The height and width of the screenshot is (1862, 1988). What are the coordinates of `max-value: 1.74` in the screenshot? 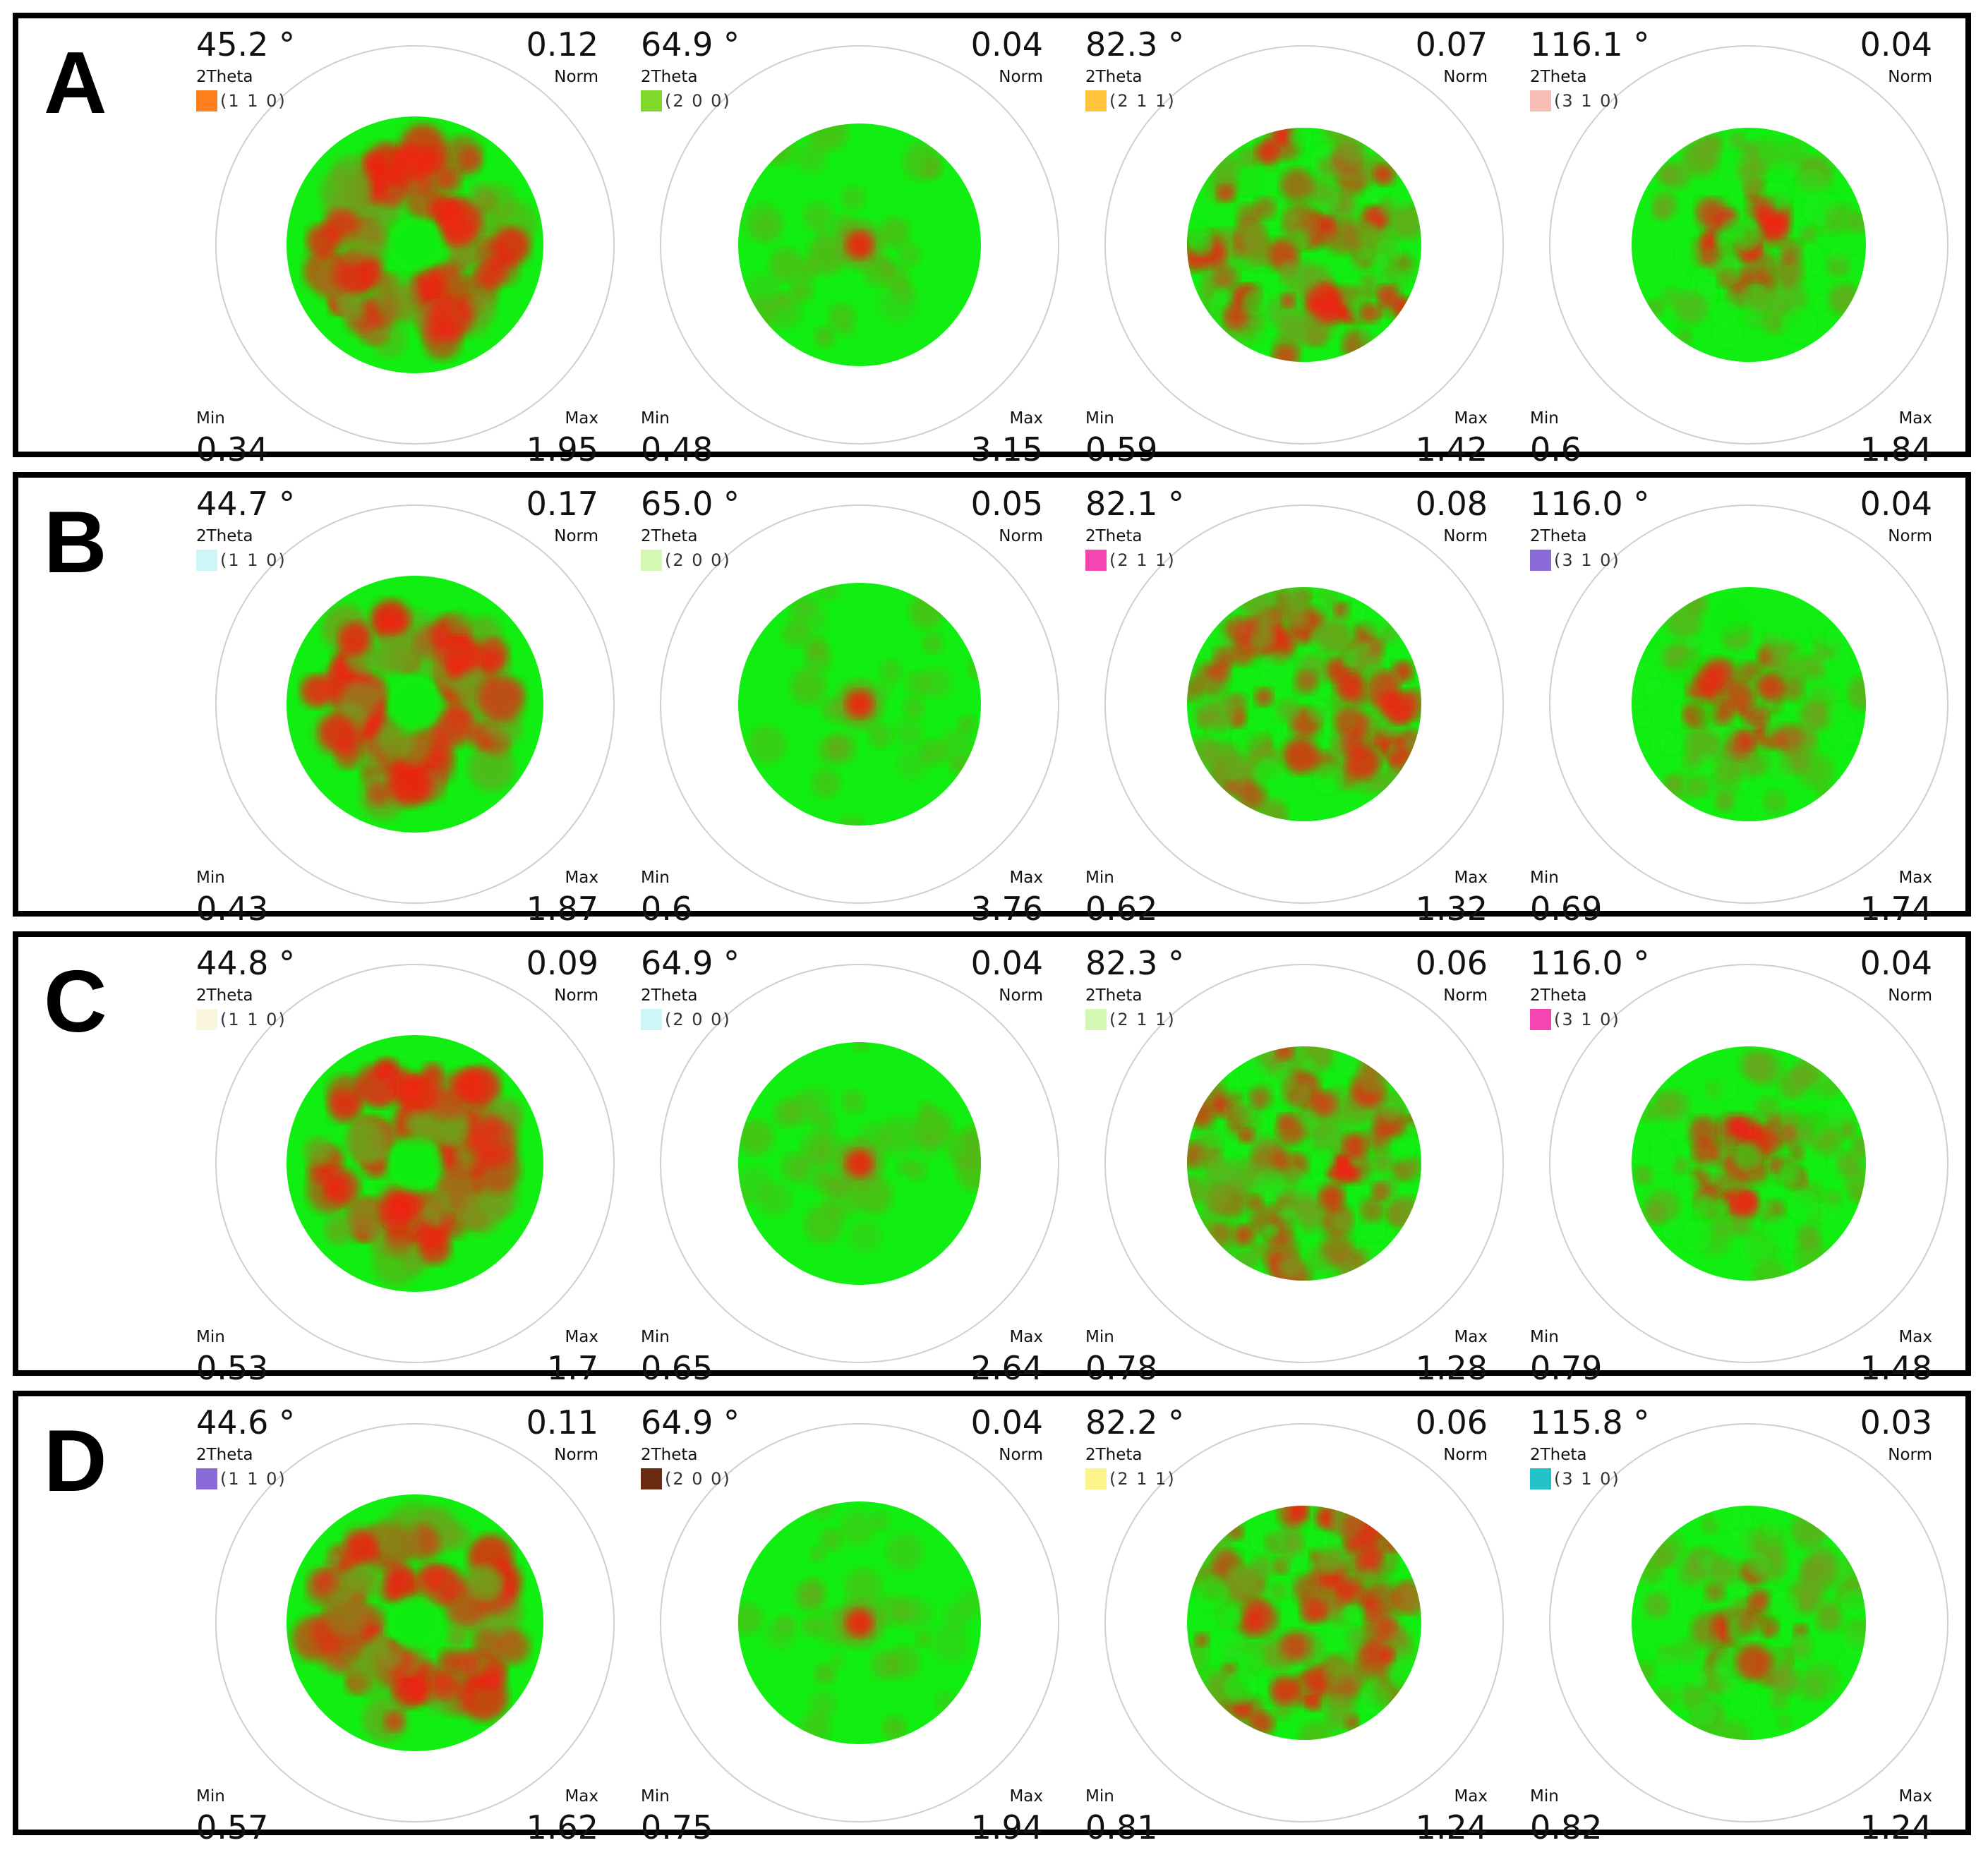 It's located at (1896, 909).